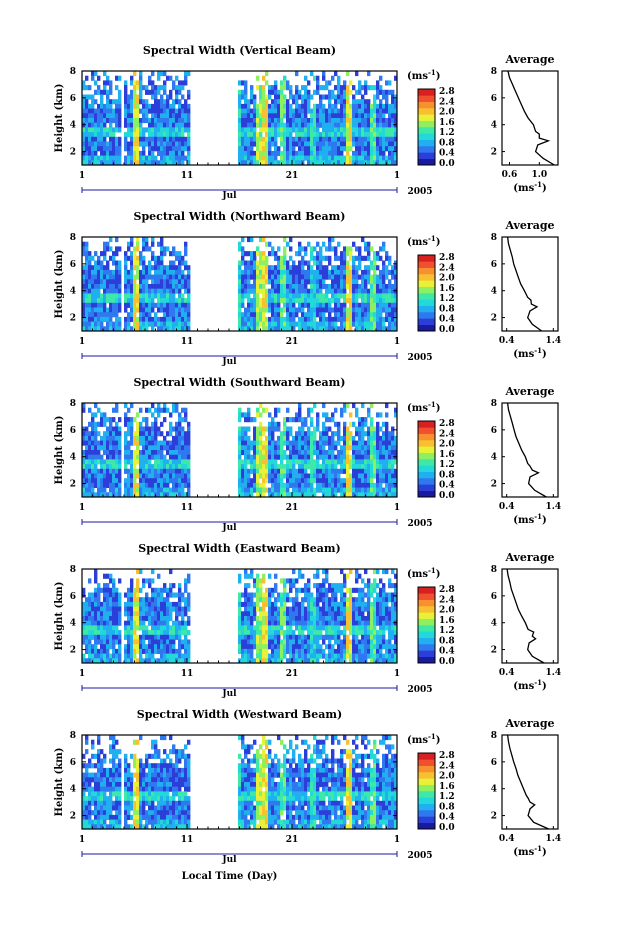  I want to click on year-label: 2005, so click(419, 358).